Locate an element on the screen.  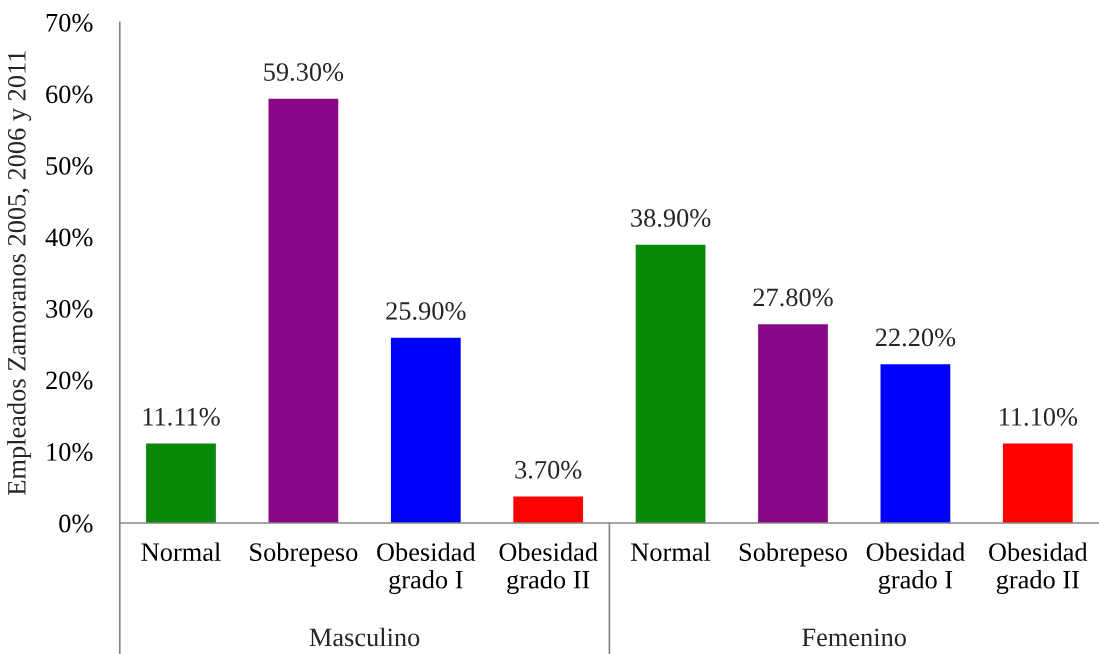
data-label: 27.80% is located at coordinates (793, 297).